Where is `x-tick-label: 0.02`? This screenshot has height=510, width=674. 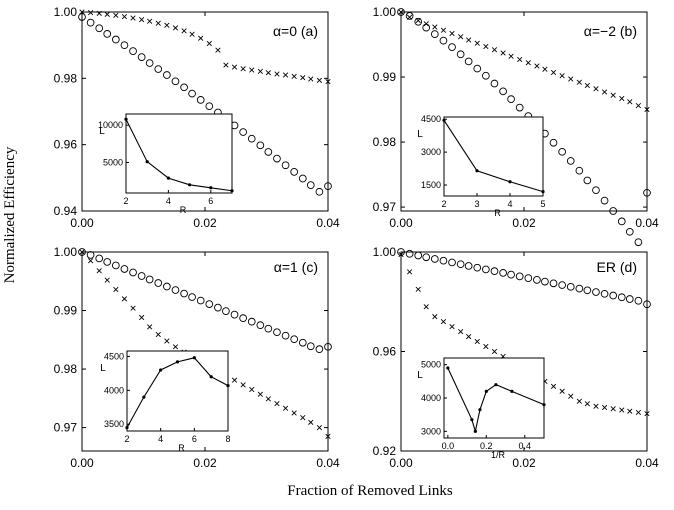
x-tick-label: 0.02 is located at coordinates (524, 463).